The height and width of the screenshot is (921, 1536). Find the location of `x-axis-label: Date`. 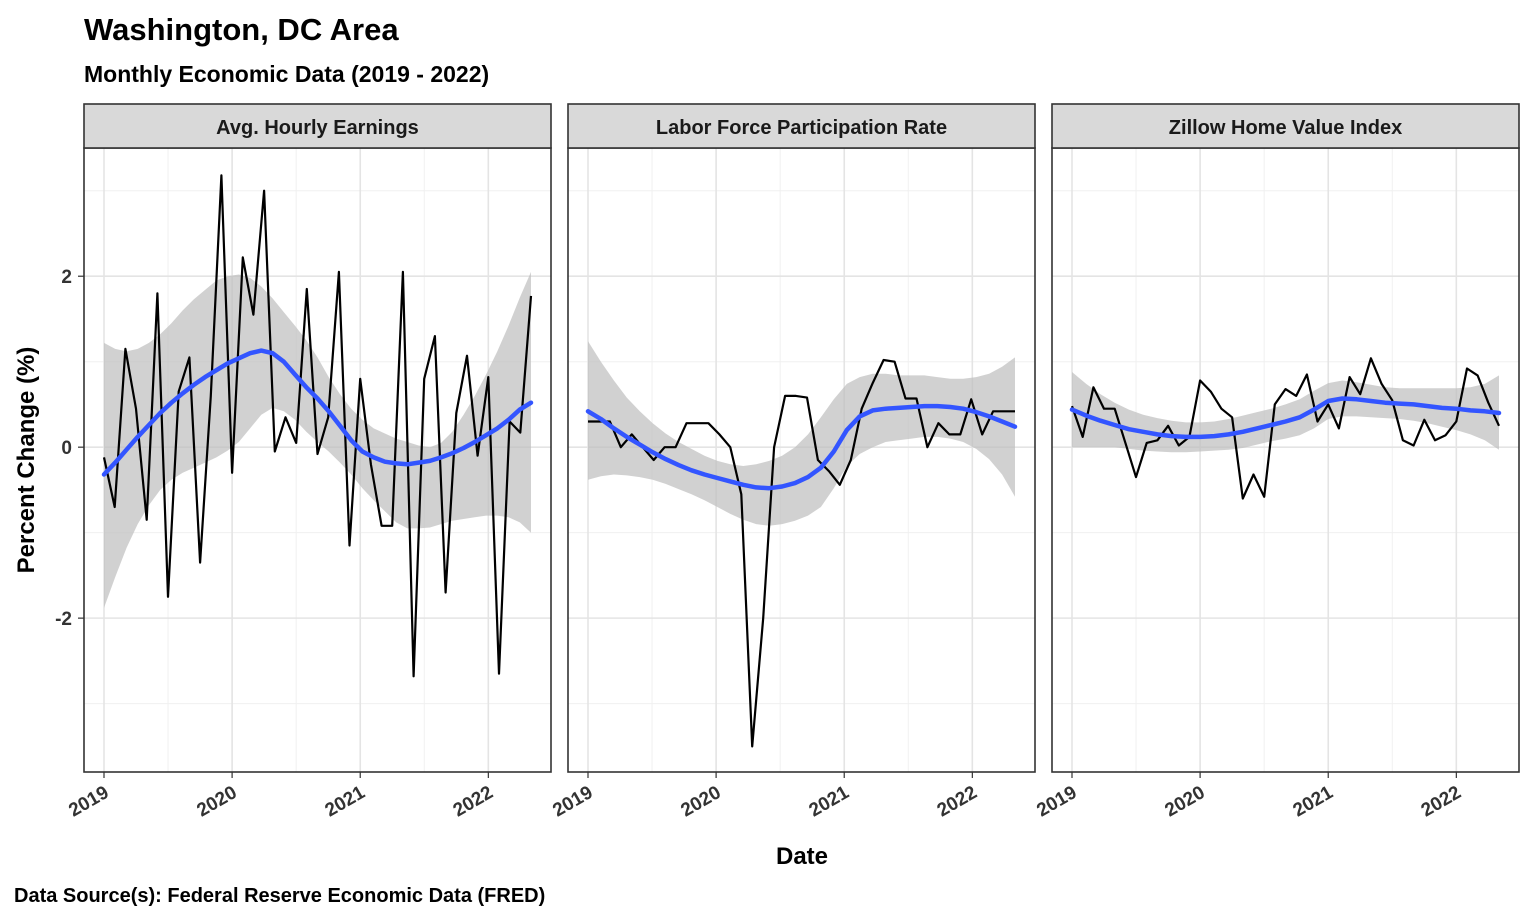

x-axis-label: Date is located at coordinates (802, 856).